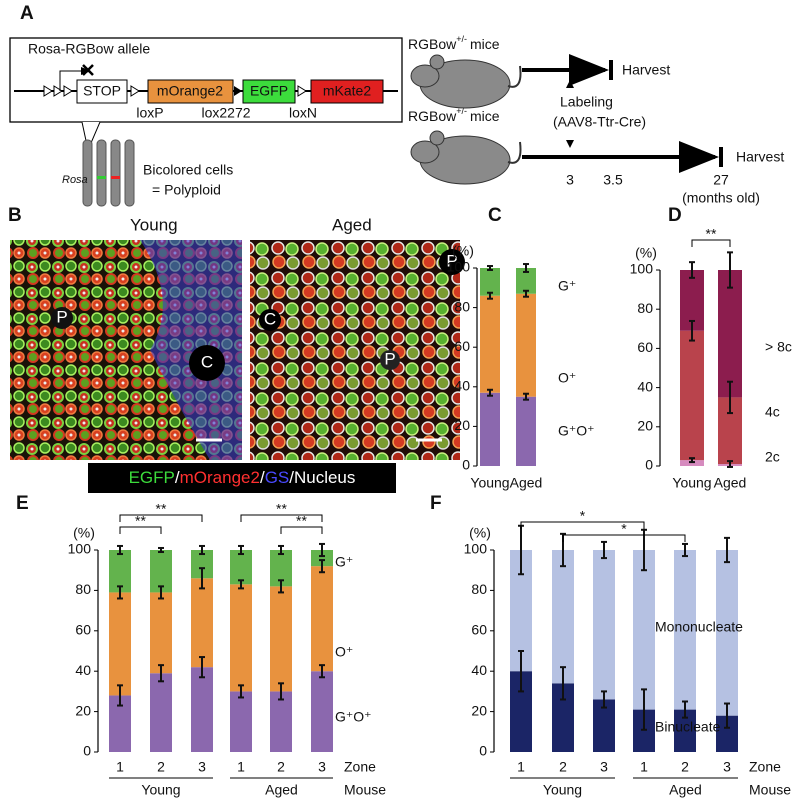  What do you see at coordinates (646, 70) in the screenshot?
I see `harvest-label: Harvest` at bounding box center [646, 70].